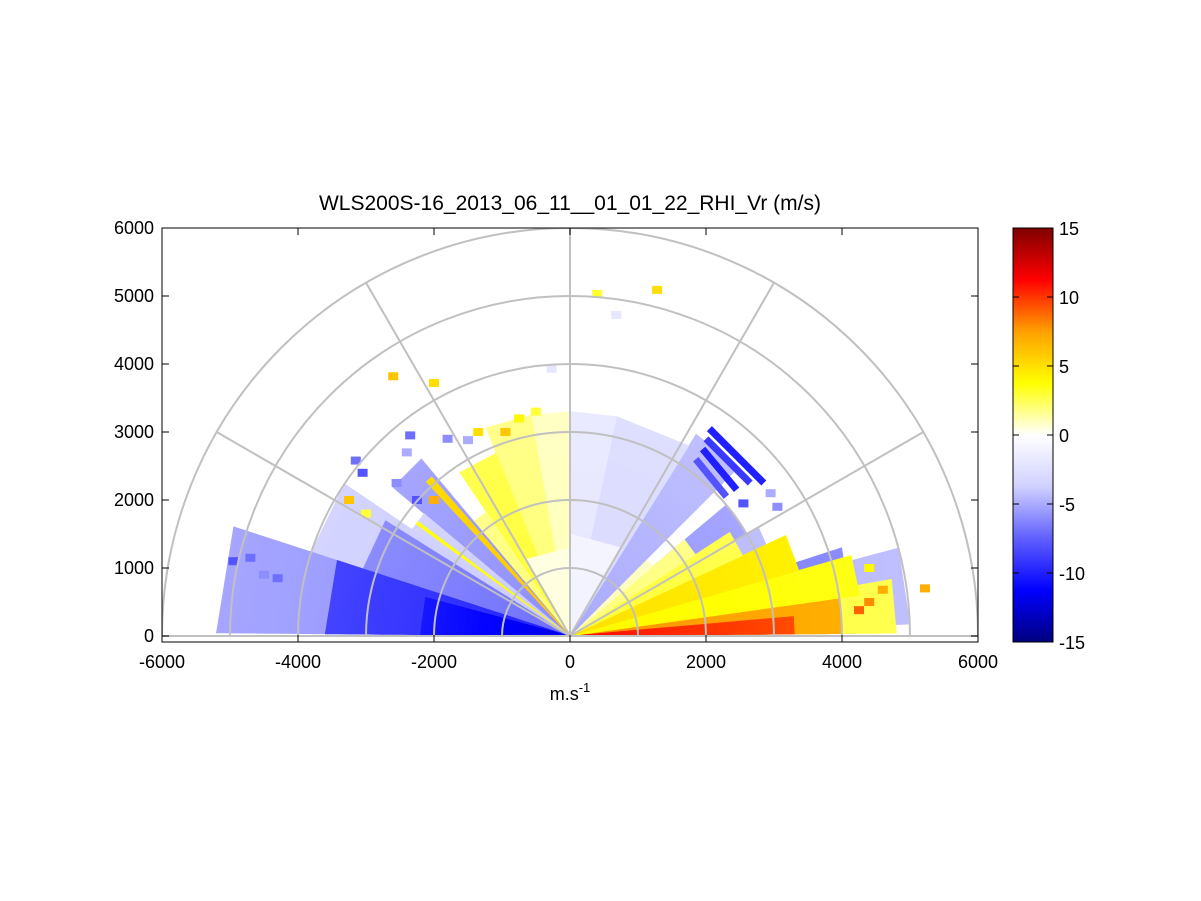 The width and height of the screenshot is (1201, 901). Describe the element at coordinates (570, 662) in the screenshot. I see `x-tick-label: 0` at that location.